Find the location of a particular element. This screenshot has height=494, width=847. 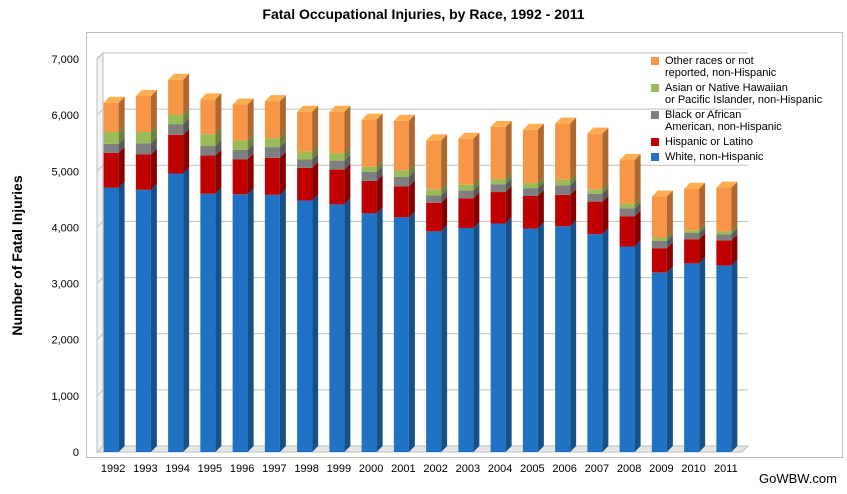

y-tick-label: 1,000 is located at coordinates (65, 397).